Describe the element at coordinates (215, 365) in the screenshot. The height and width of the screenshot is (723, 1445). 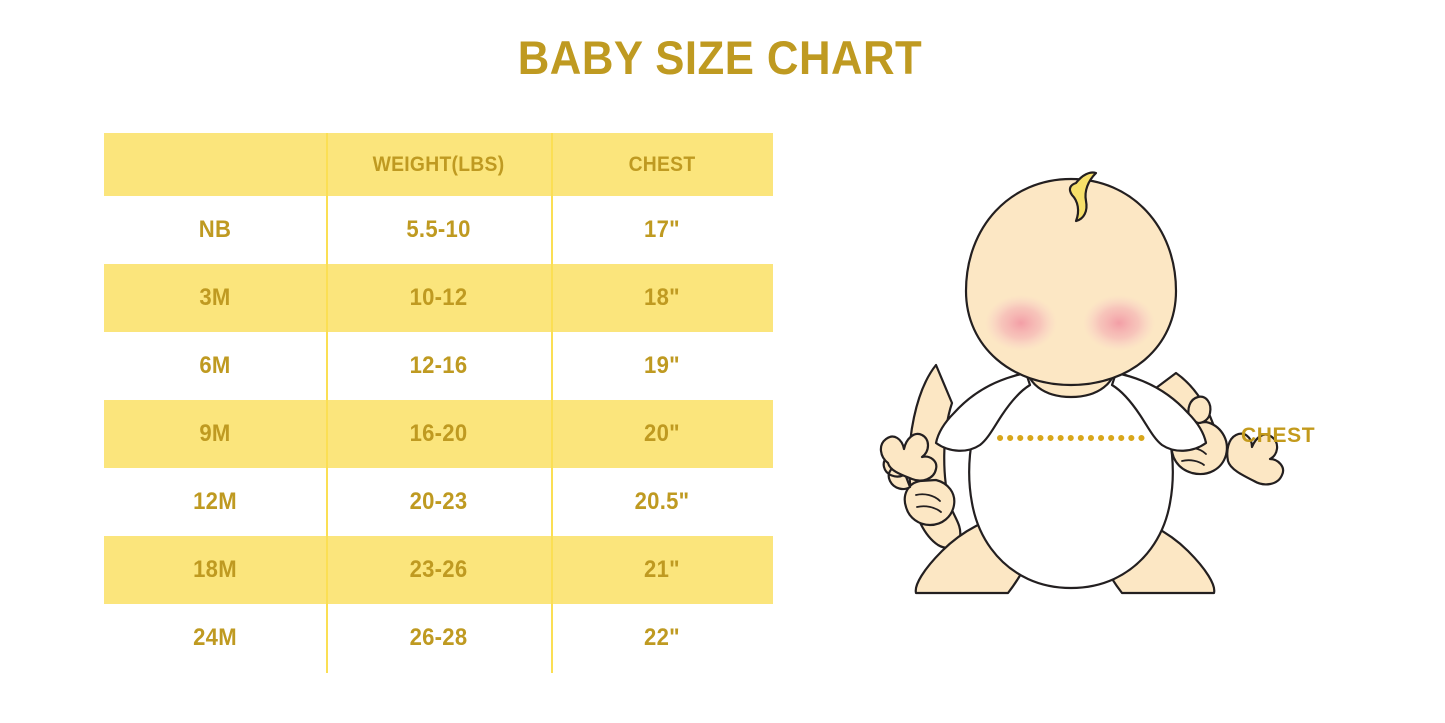
I see `cell-size: 6M` at that location.